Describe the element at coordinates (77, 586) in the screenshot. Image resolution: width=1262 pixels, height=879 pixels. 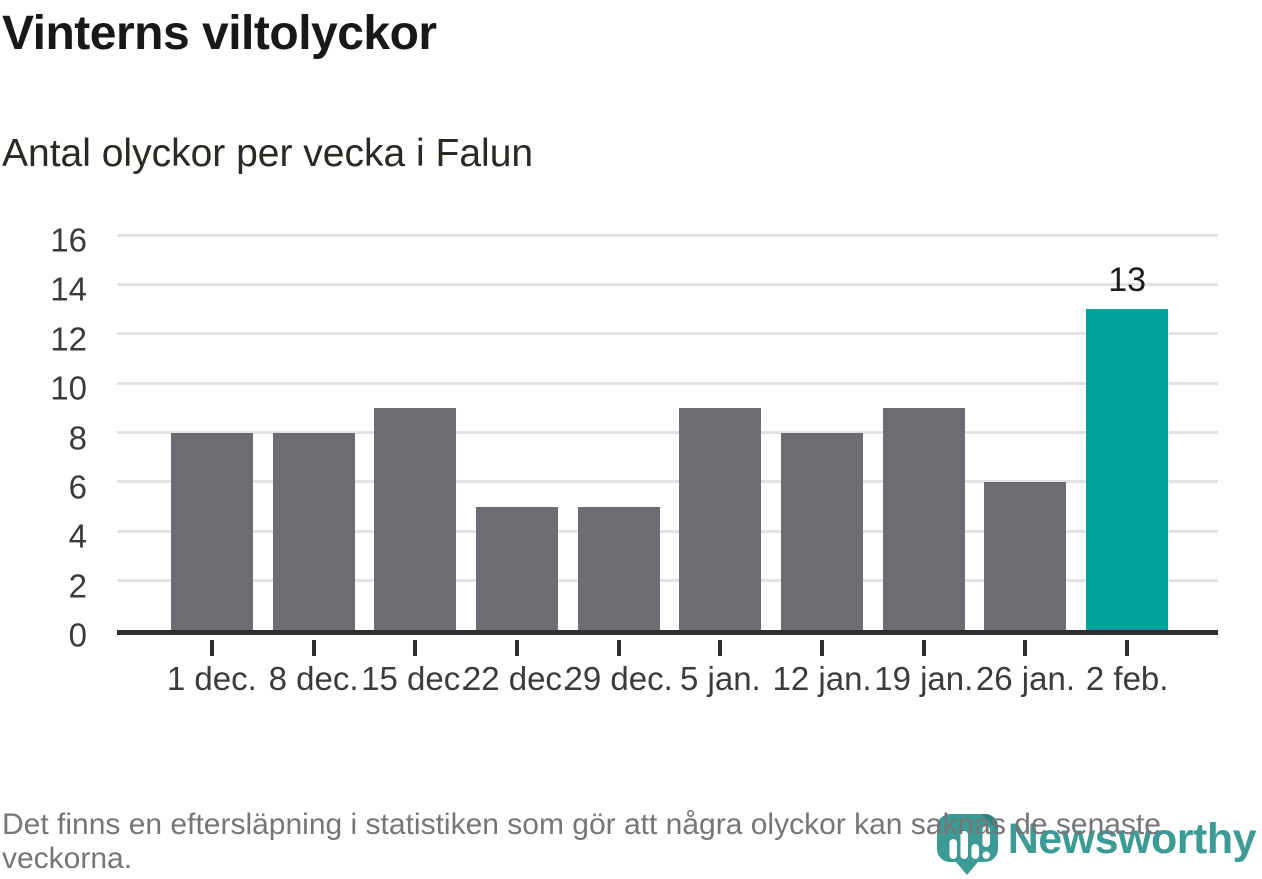
I see `y-tick-label: 2` at that location.